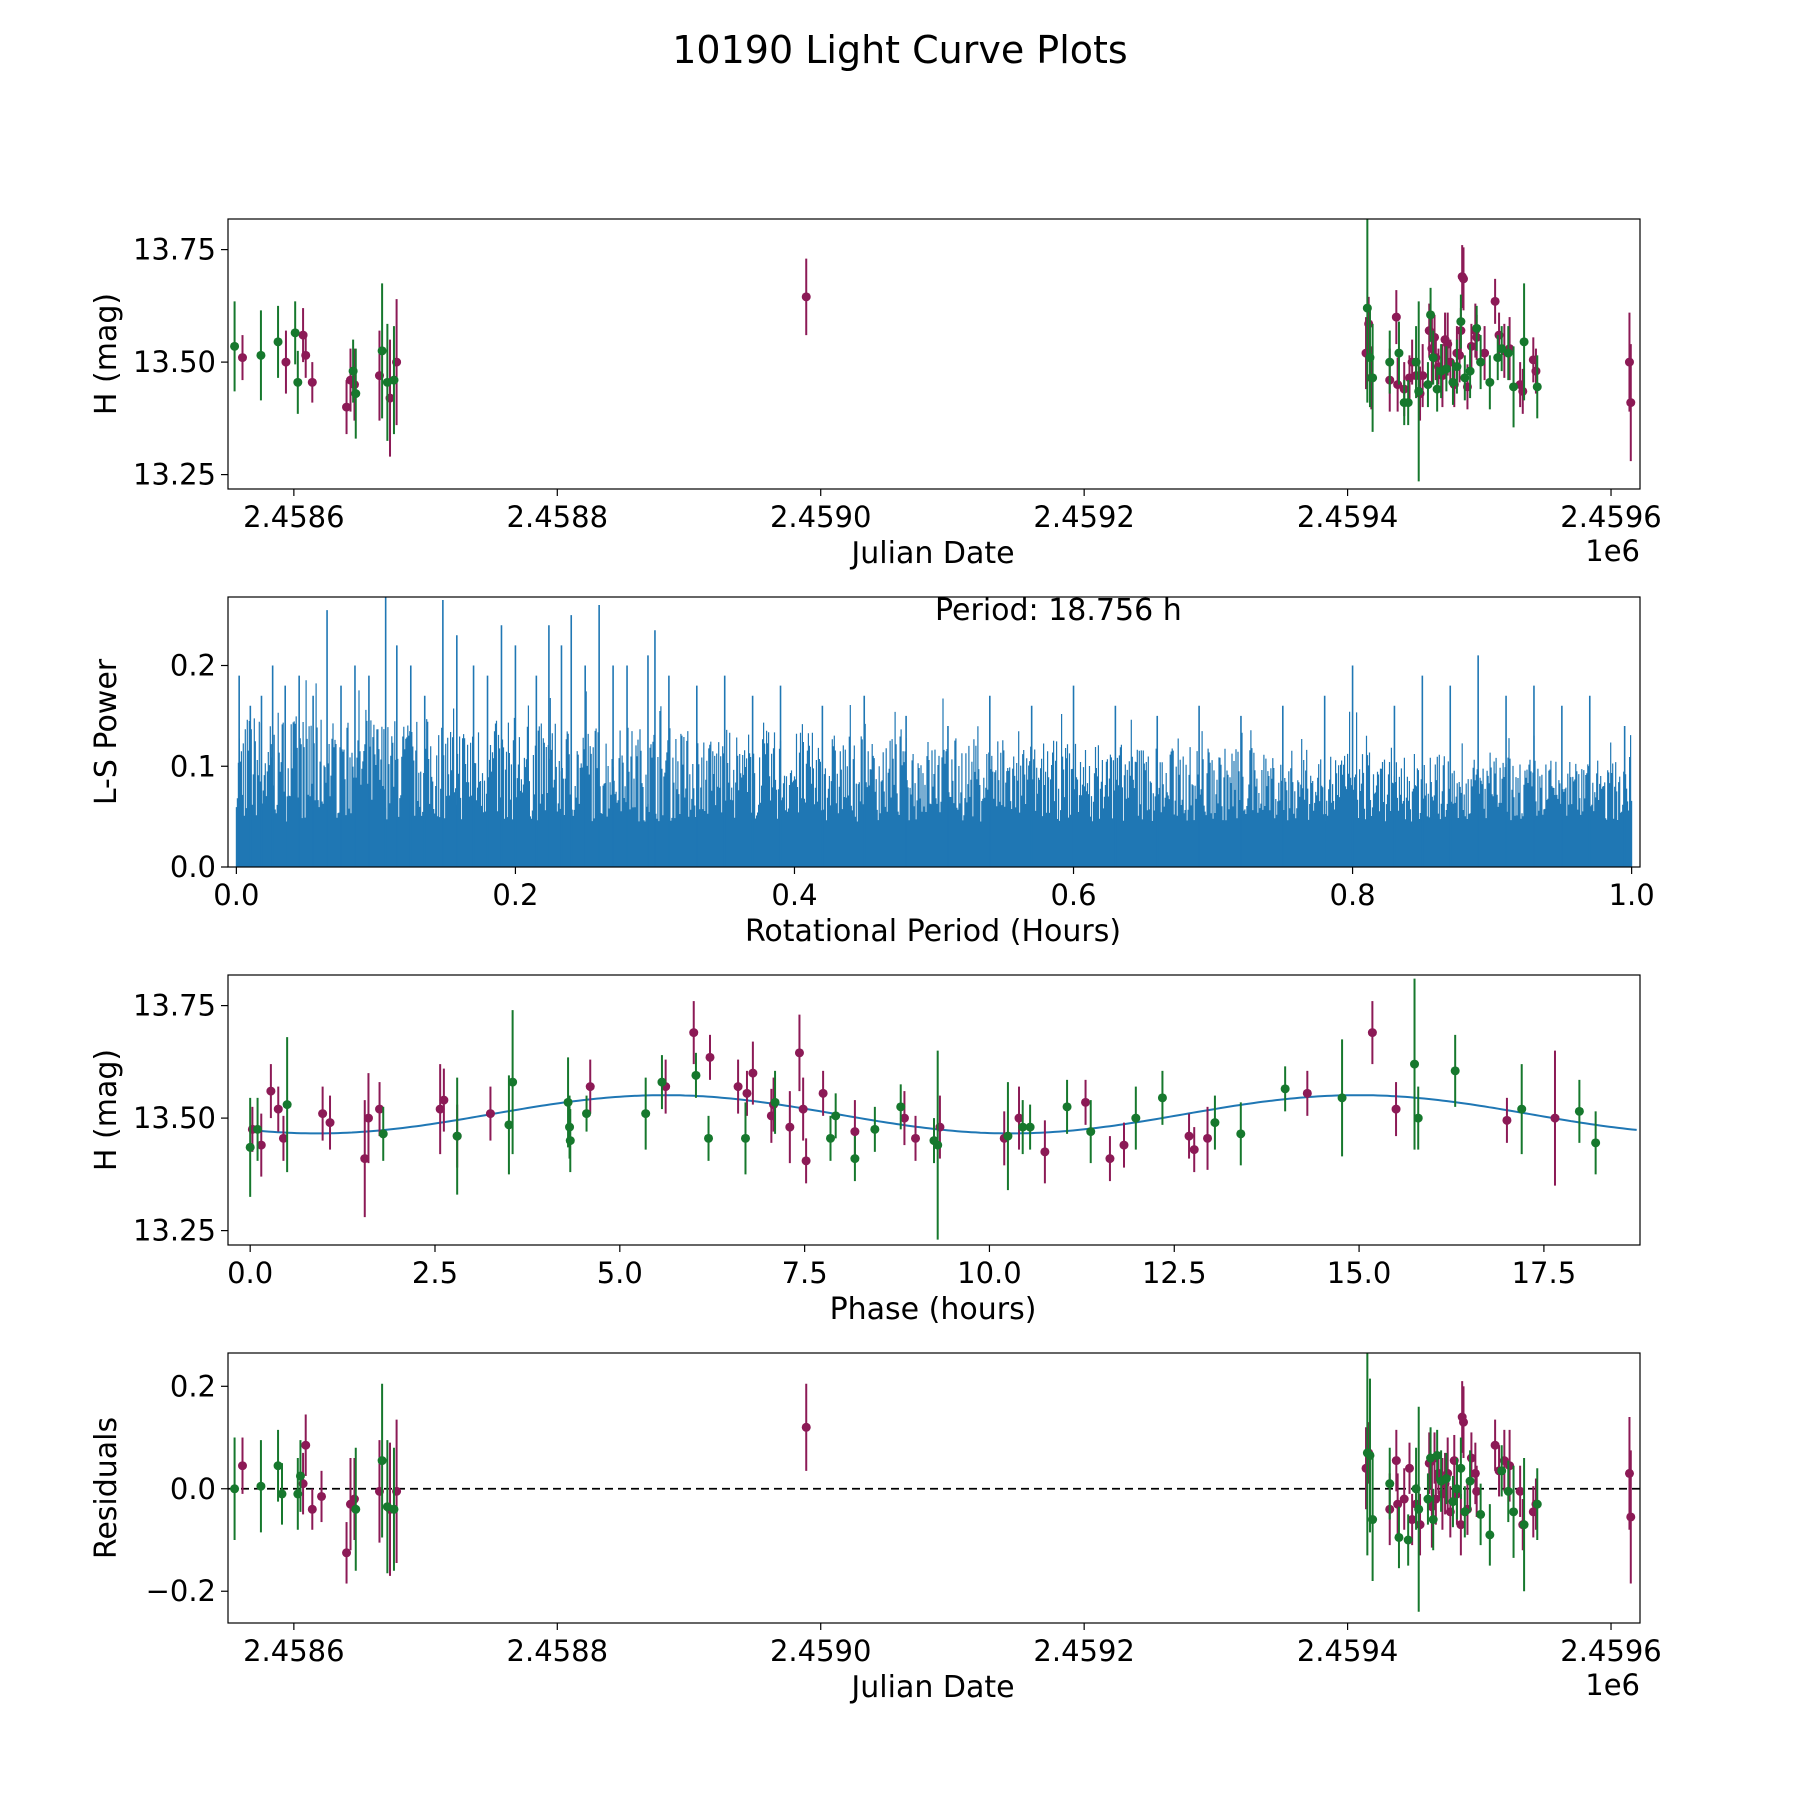 The width and height of the screenshot is (1800, 1800). I want to click on y-tick-label: 0.0, so click(193, 867).